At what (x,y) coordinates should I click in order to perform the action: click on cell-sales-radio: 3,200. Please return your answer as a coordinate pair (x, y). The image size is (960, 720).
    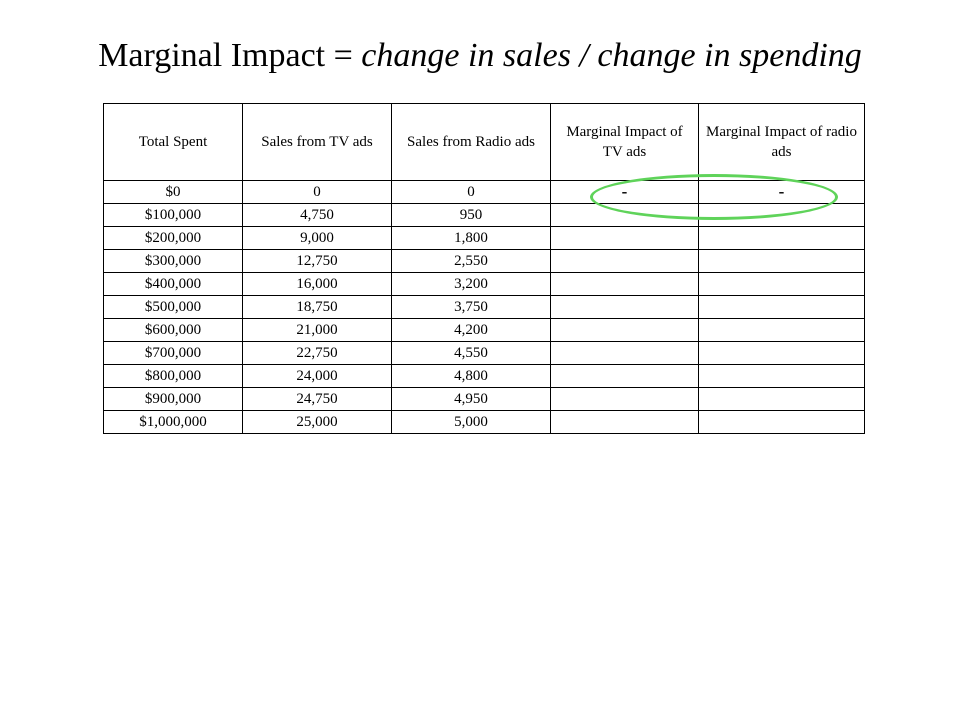
    Looking at the image, I should click on (471, 284).